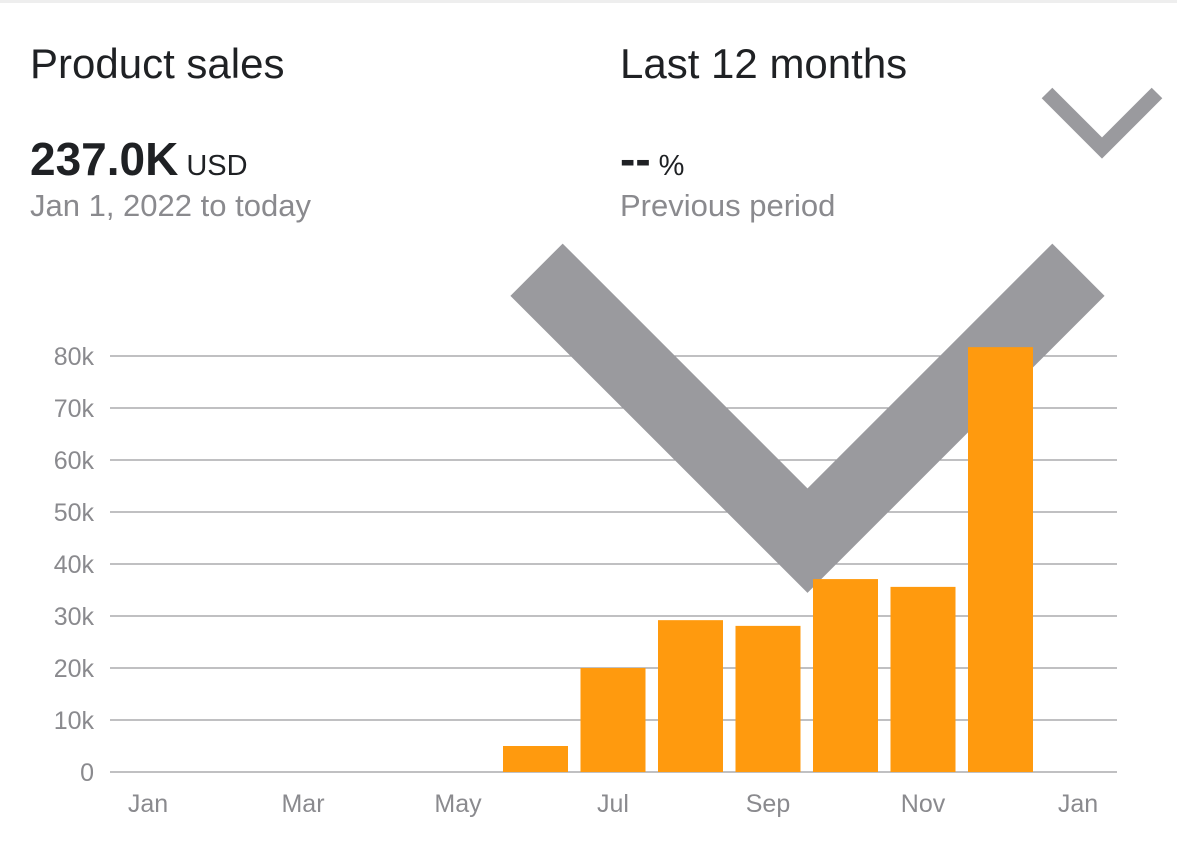 This screenshot has width=1177, height=844. What do you see at coordinates (588, 1) in the screenshot?
I see `top-divider` at bounding box center [588, 1].